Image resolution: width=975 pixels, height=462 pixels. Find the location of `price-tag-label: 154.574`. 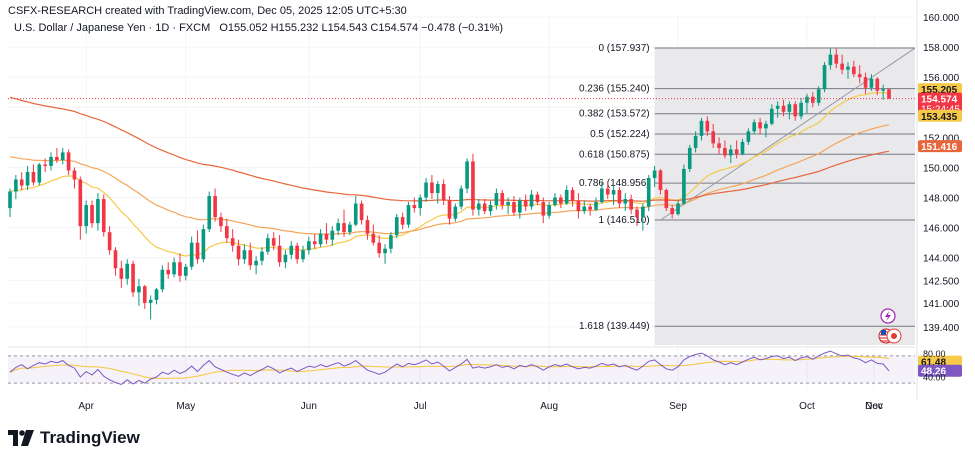

price-tag-label: 154.574 is located at coordinates (939, 100).